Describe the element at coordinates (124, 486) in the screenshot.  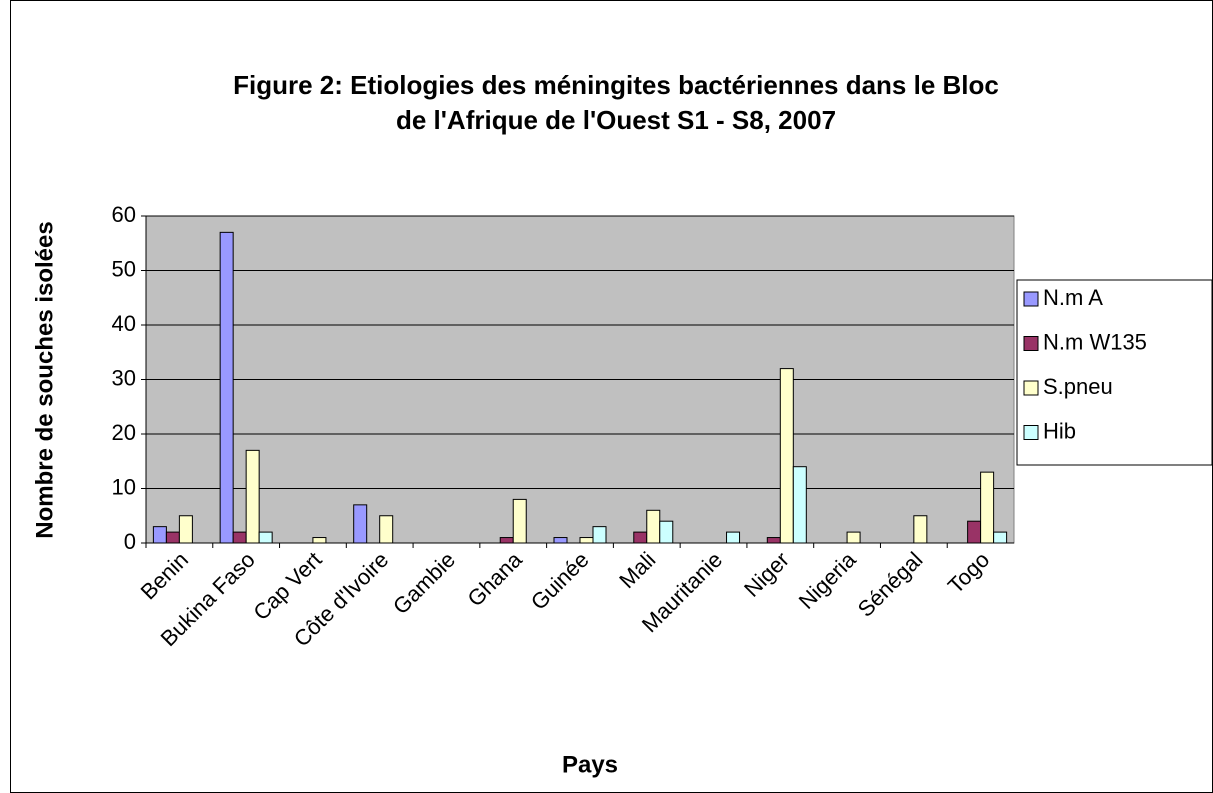
I see `y-tick-label: 10` at that location.